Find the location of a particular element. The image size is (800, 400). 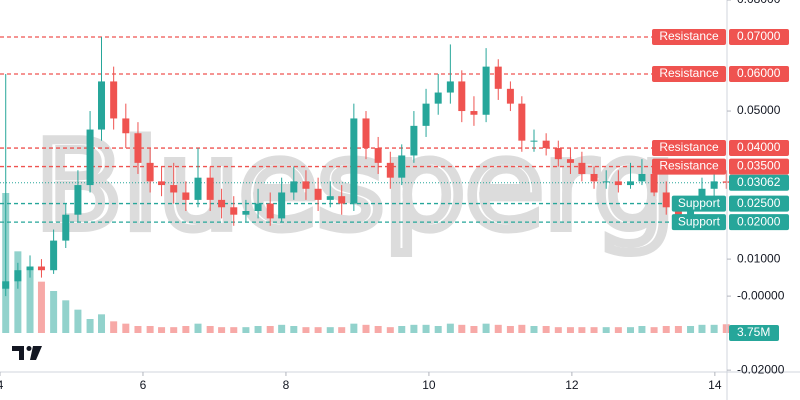

y-tick-label: 0.08000 is located at coordinates (759, 3).